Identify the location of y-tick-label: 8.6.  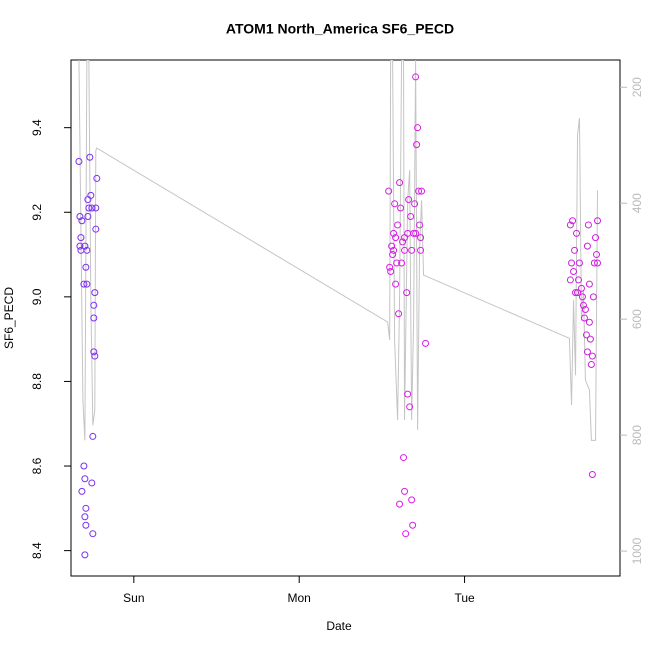
(37, 465).